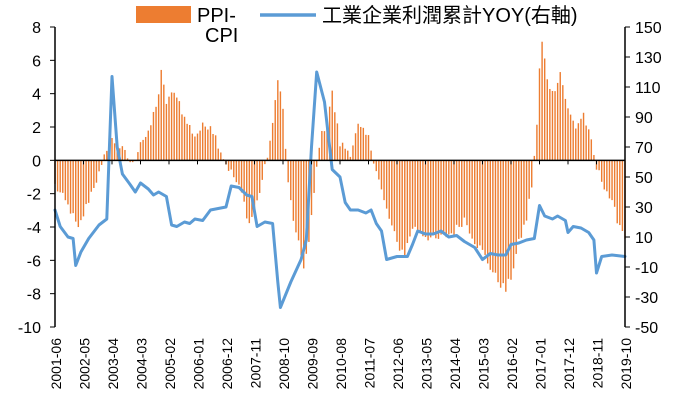 Image resolution: width=680 pixels, height=419 pixels. Describe the element at coordinates (227, 364) in the screenshot. I see `x-tick-label: 2006-12` at that location.